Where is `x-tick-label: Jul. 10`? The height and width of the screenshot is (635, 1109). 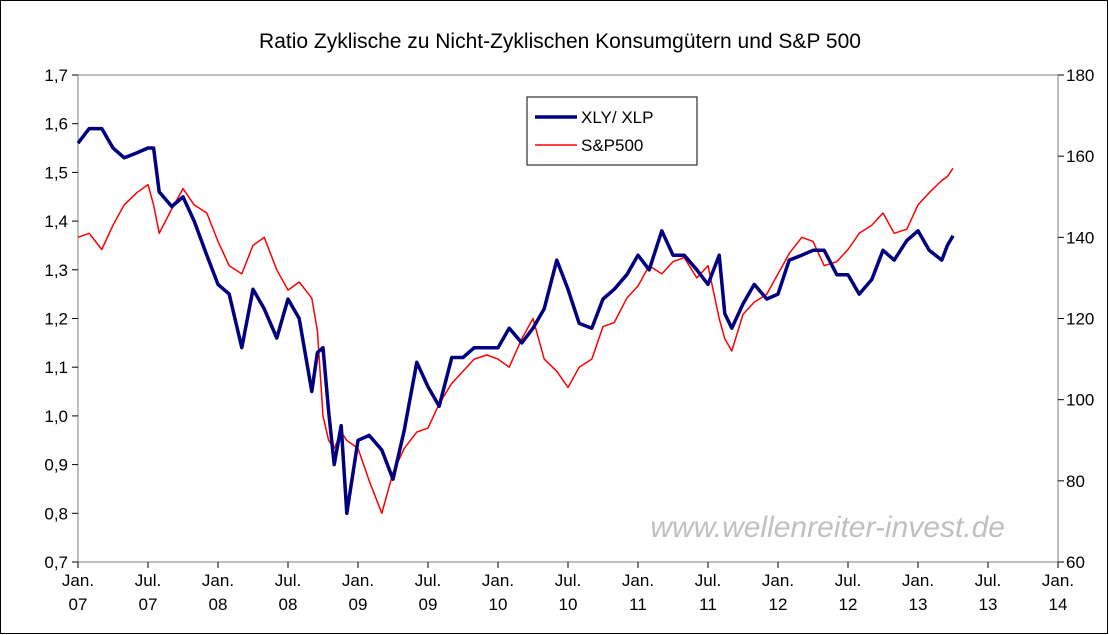 x-tick-label: Jul. 10 is located at coordinates (568, 592).